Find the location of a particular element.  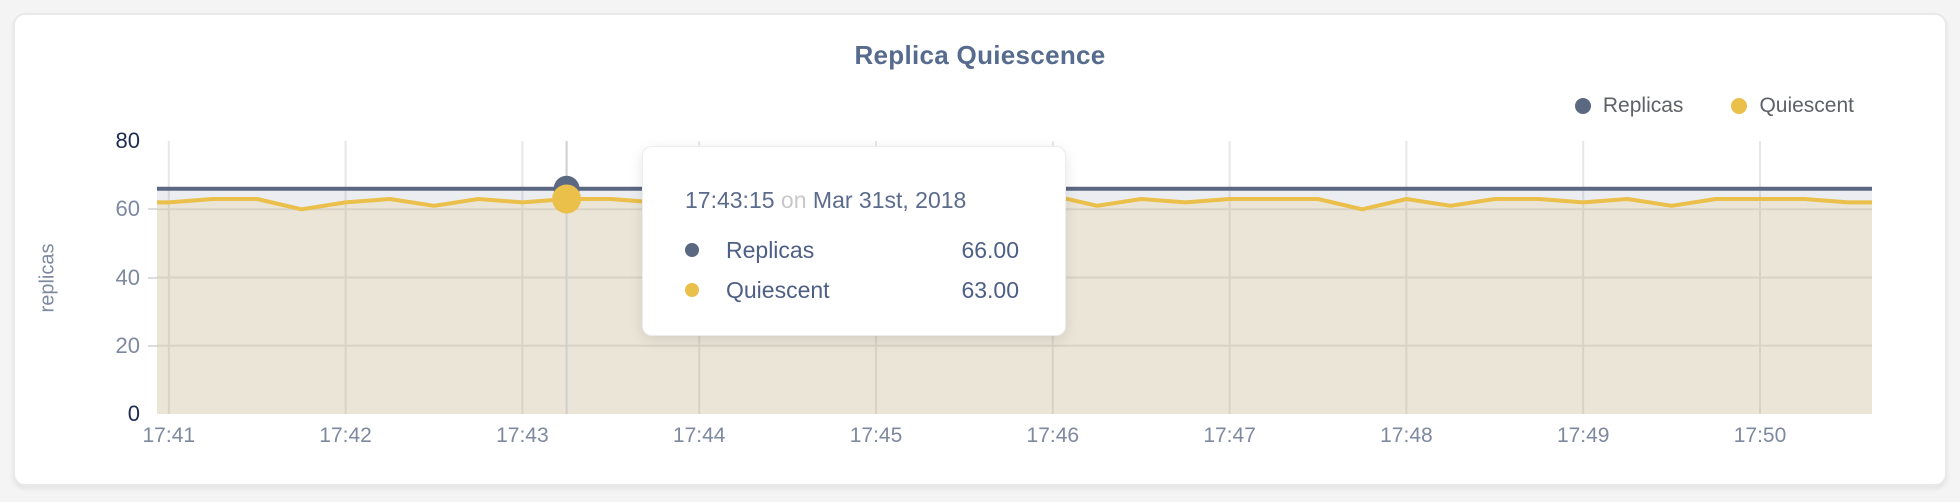

tooltip-series-value: 63.00 is located at coordinates (990, 289).